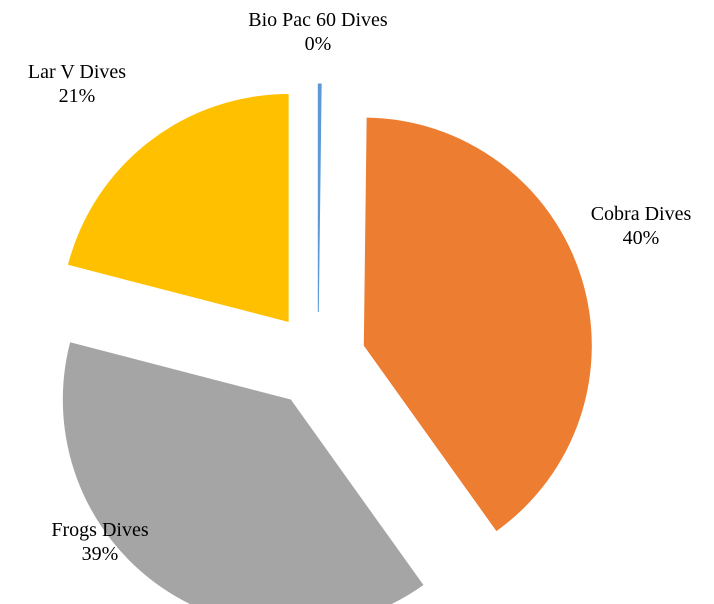 This screenshot has height=604, width=714. I want to click on label-percent: 40%, so click(641, 238).